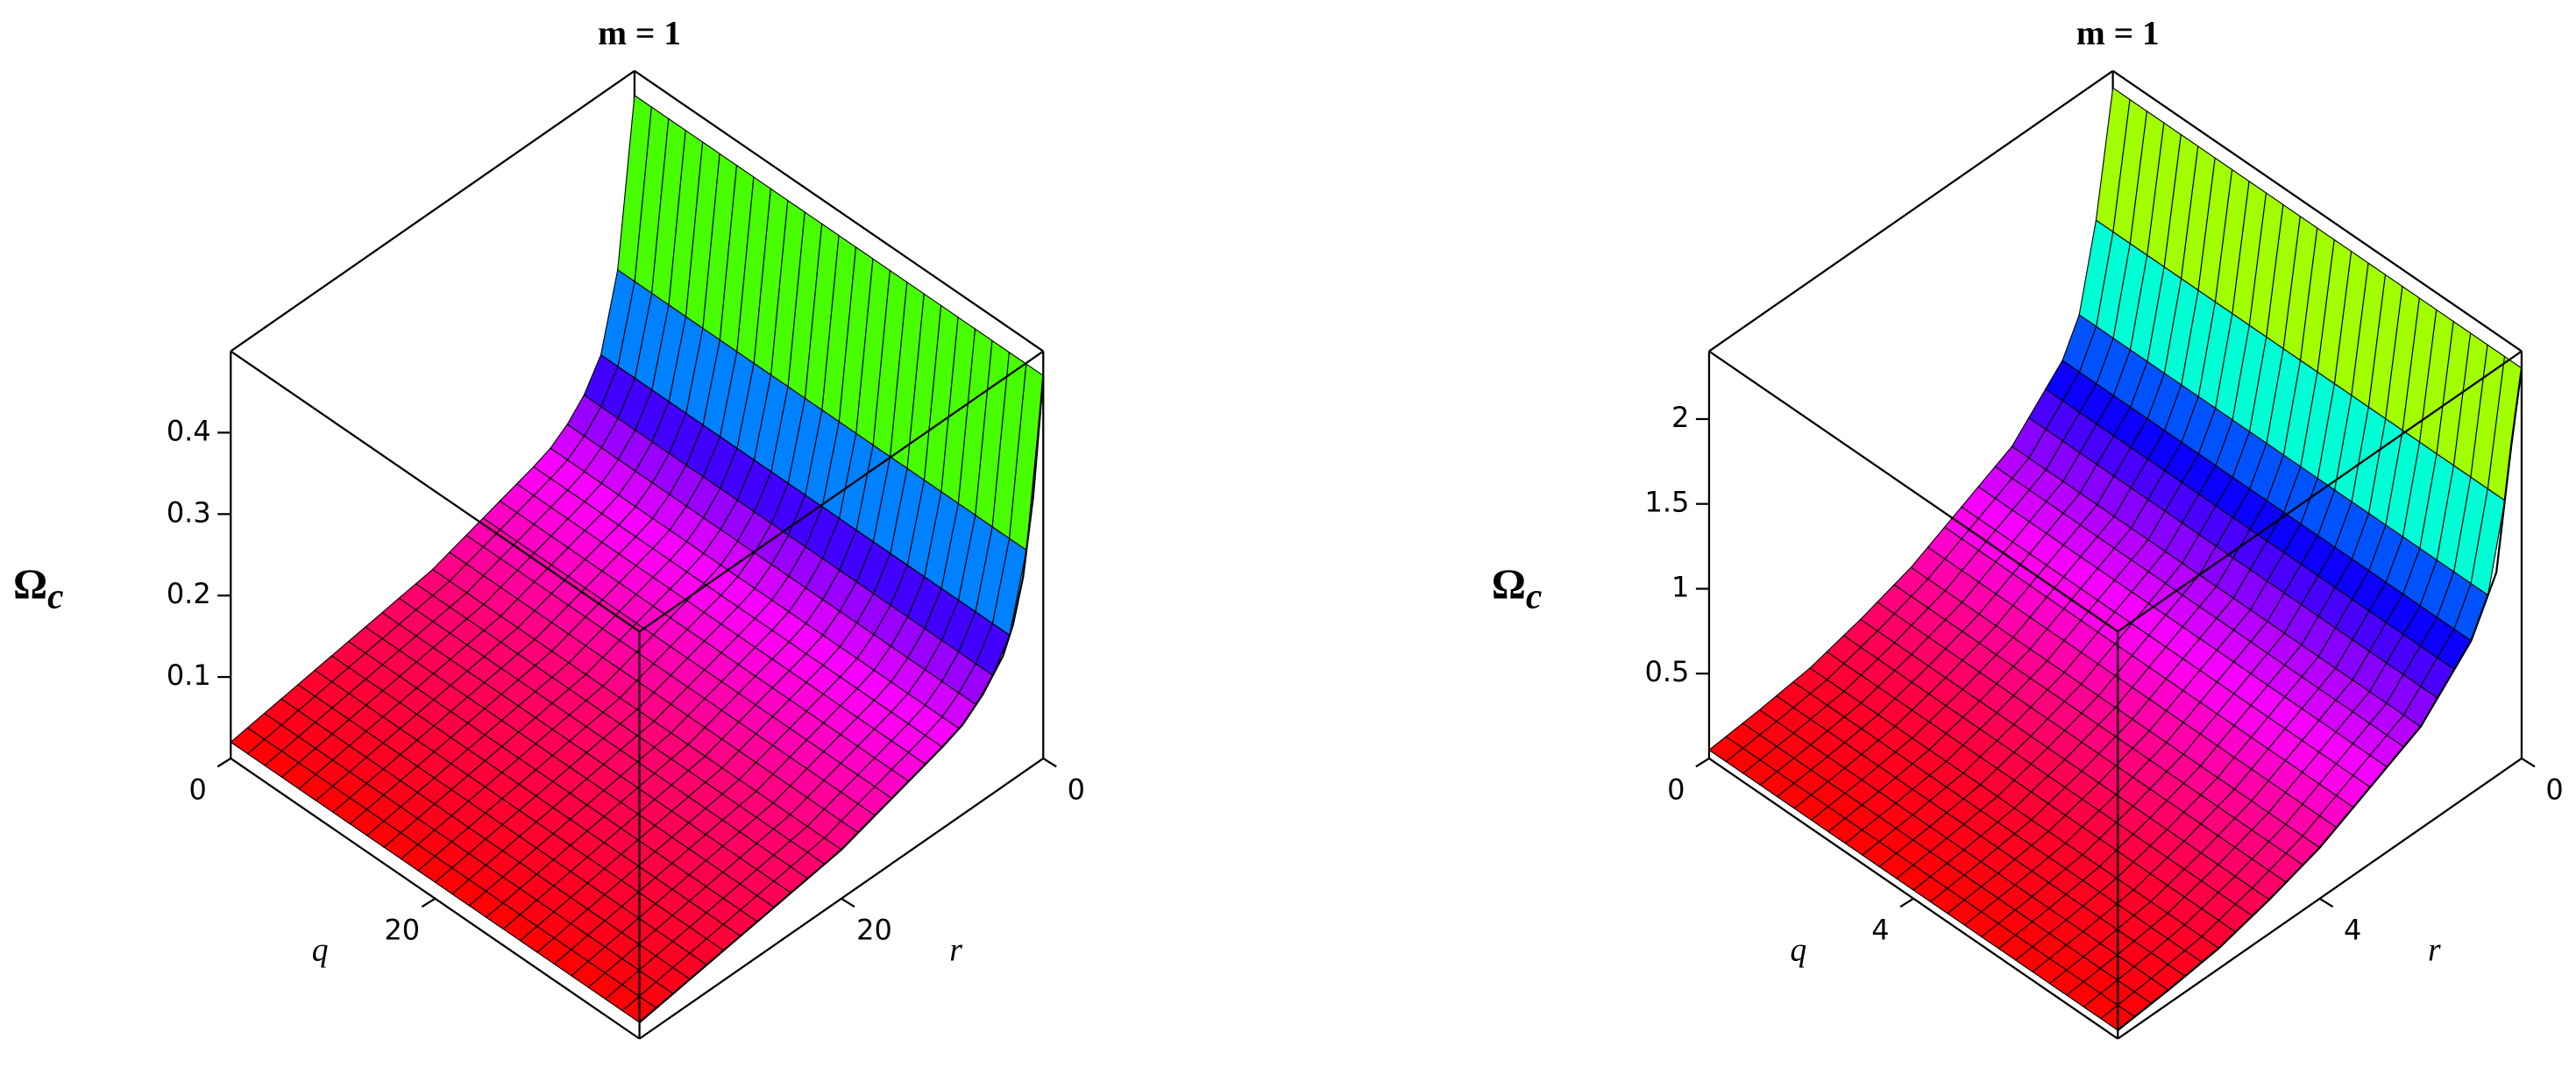 The width and height of the screenshot is (2576, 1075). I want to click on y-tick-label: 20, so click(874, 929).